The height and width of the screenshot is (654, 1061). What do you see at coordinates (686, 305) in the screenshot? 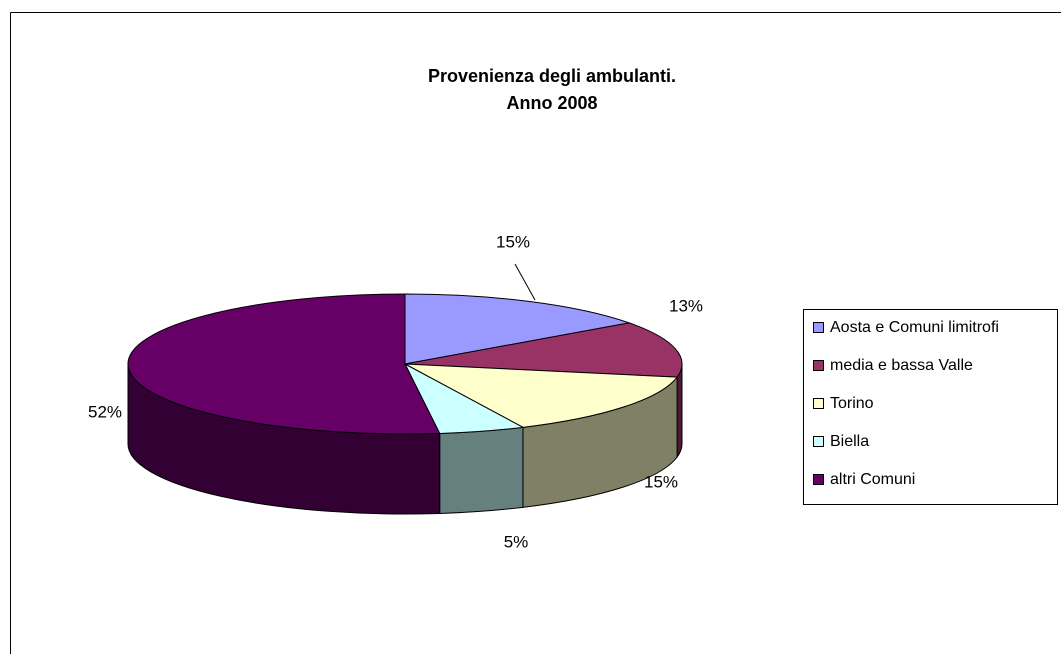
I see `data-label: 13%` at bounding box center [686, 305].